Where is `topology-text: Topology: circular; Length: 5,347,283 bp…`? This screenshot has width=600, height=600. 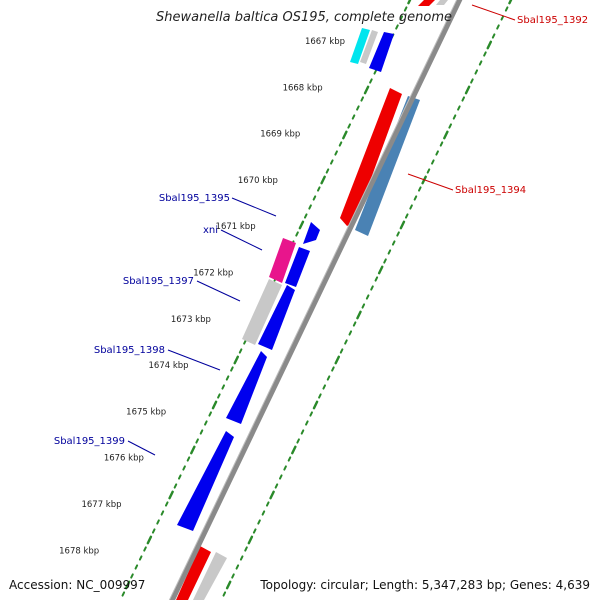
topology-text: Topology: circular; Length: 5,347,283 bp… is located at coordinates (425, 585).